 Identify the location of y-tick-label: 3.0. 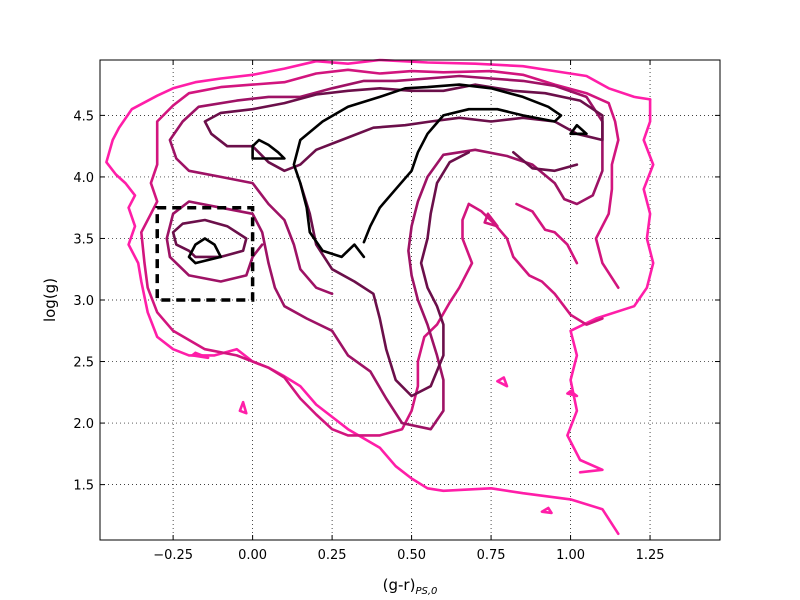
(83, 301).